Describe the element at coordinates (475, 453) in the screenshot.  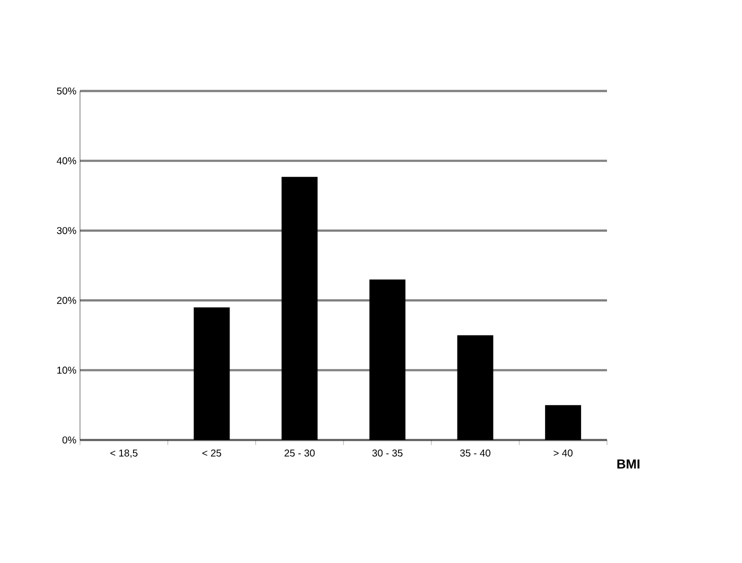
I see `x-tick-label: 35 - 40` at that location.